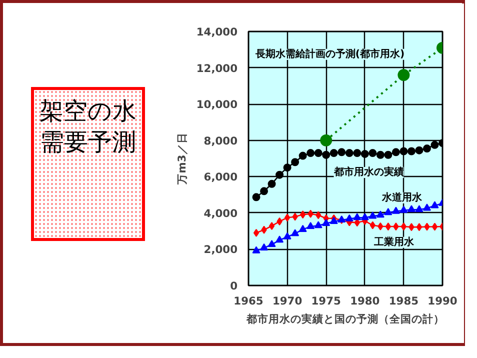 Image resolution: width=477 pixels, height=358 pixels. Describe the element at coordinates (217, 68) in the screenshot. I see `y-tick-label: 12,000` at that location.